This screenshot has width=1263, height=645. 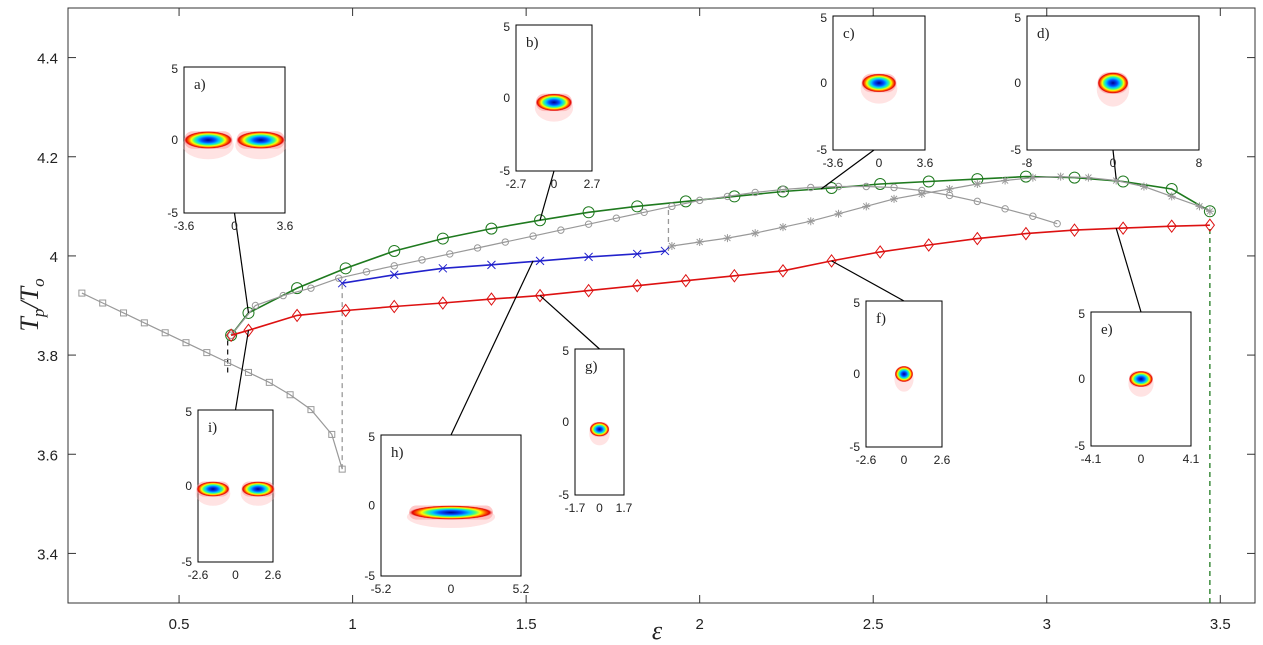 What do you see at coordinates (526, 624) in the screenshot?
I see `x-tick-label: 1.5` at bounding box center [526, 624].